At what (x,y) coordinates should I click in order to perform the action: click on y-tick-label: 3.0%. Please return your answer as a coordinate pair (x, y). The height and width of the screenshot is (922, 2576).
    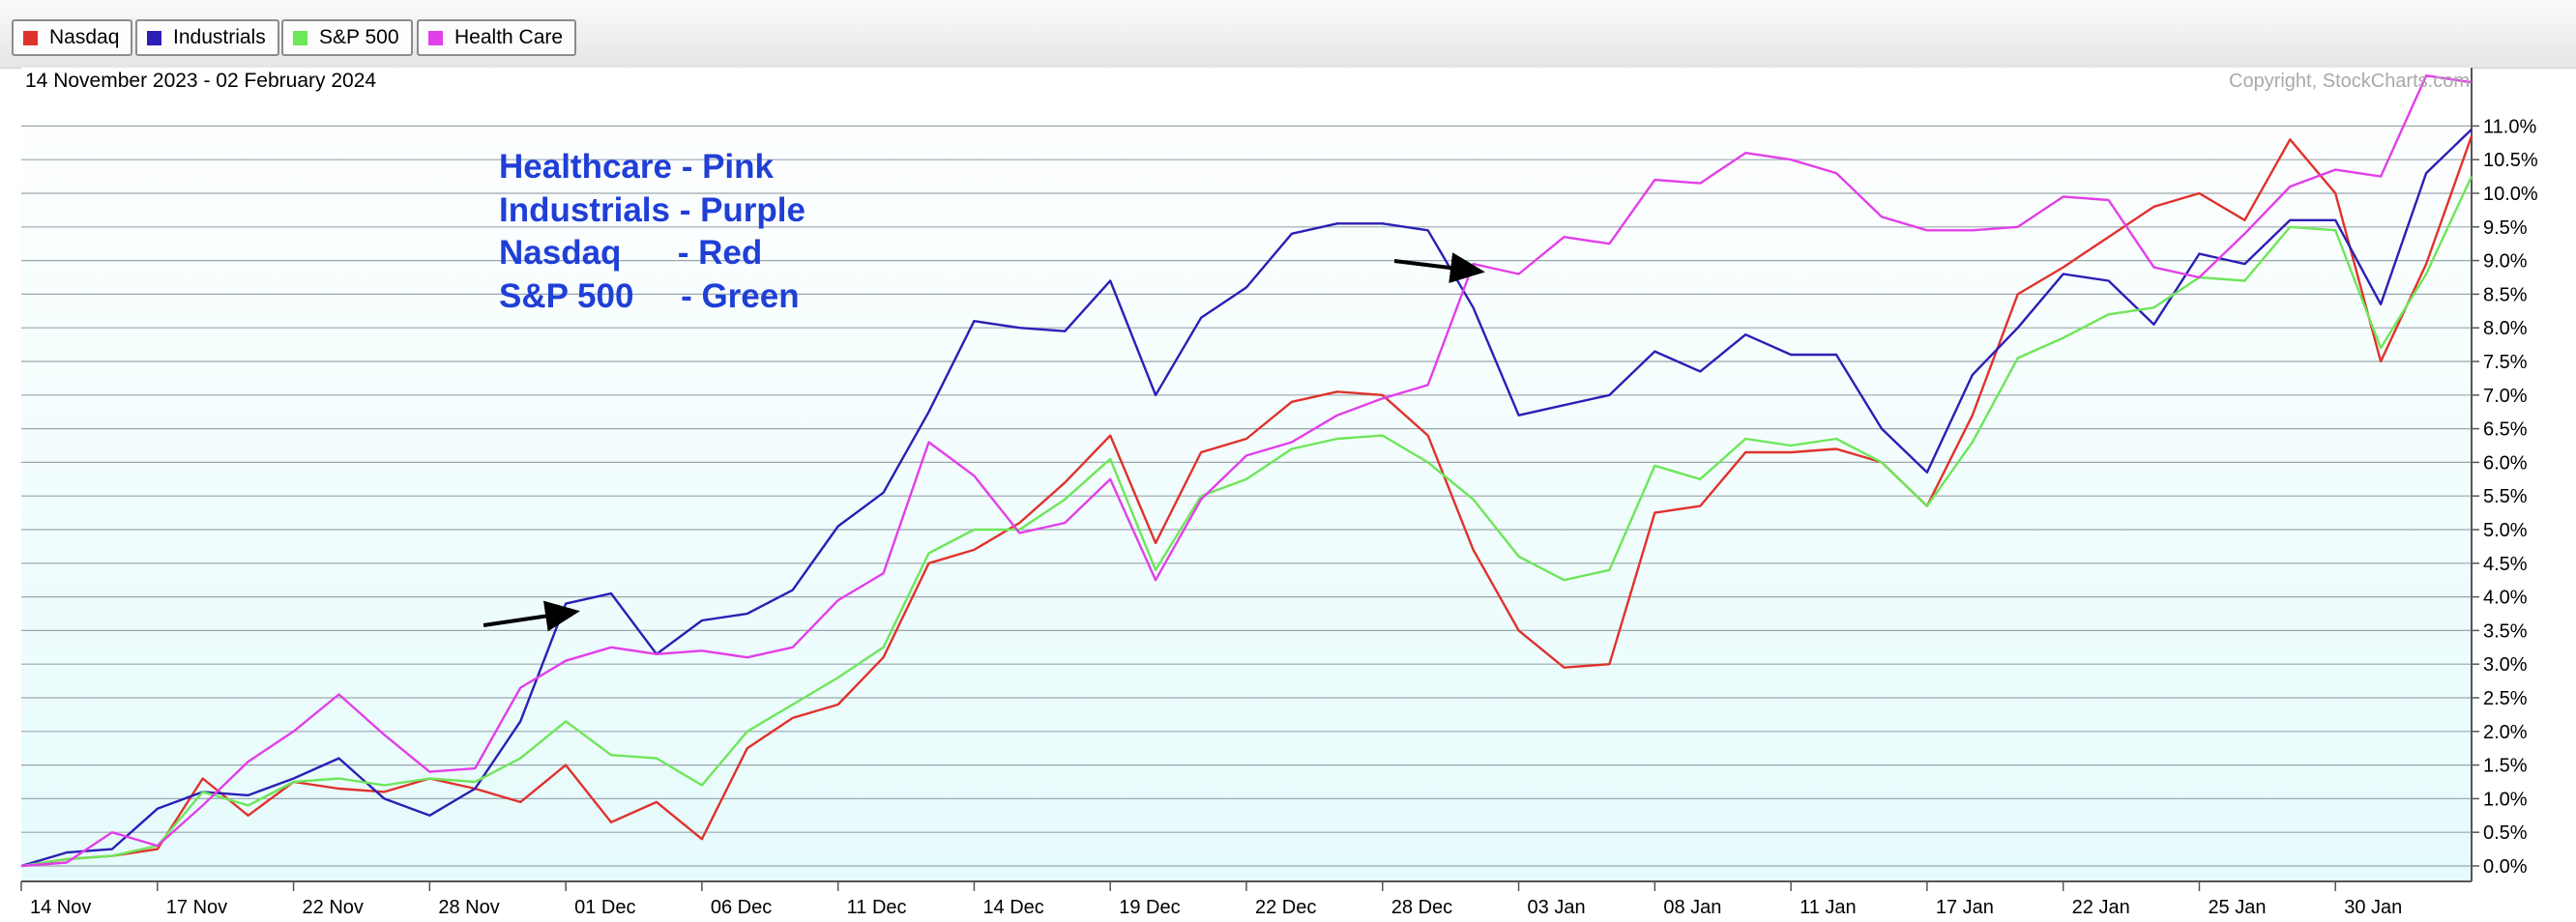
    Looking at the image, I should click on (2505, 665).